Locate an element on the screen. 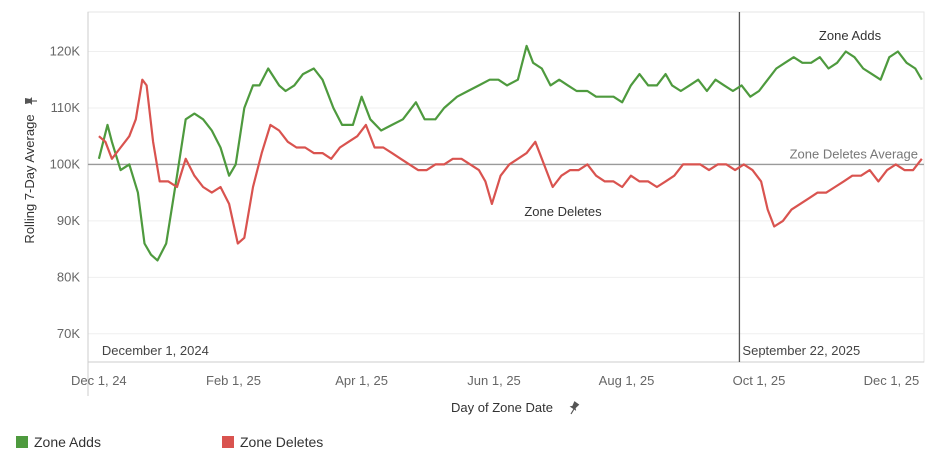 This screenshot has width=936, height=468. legend-label-zone-adds: Zone Adds is located at coordinates (67, 442).